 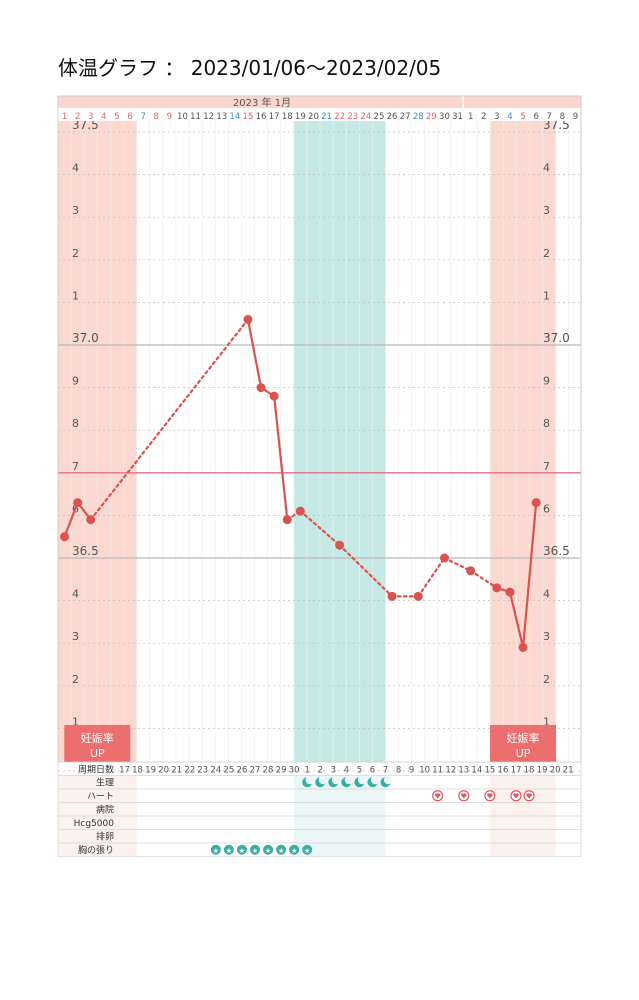 What do you see at coordinates (281, 771) in the screenshot?
I see `cycle-day-value: 29` at bounding box center [281, 771].